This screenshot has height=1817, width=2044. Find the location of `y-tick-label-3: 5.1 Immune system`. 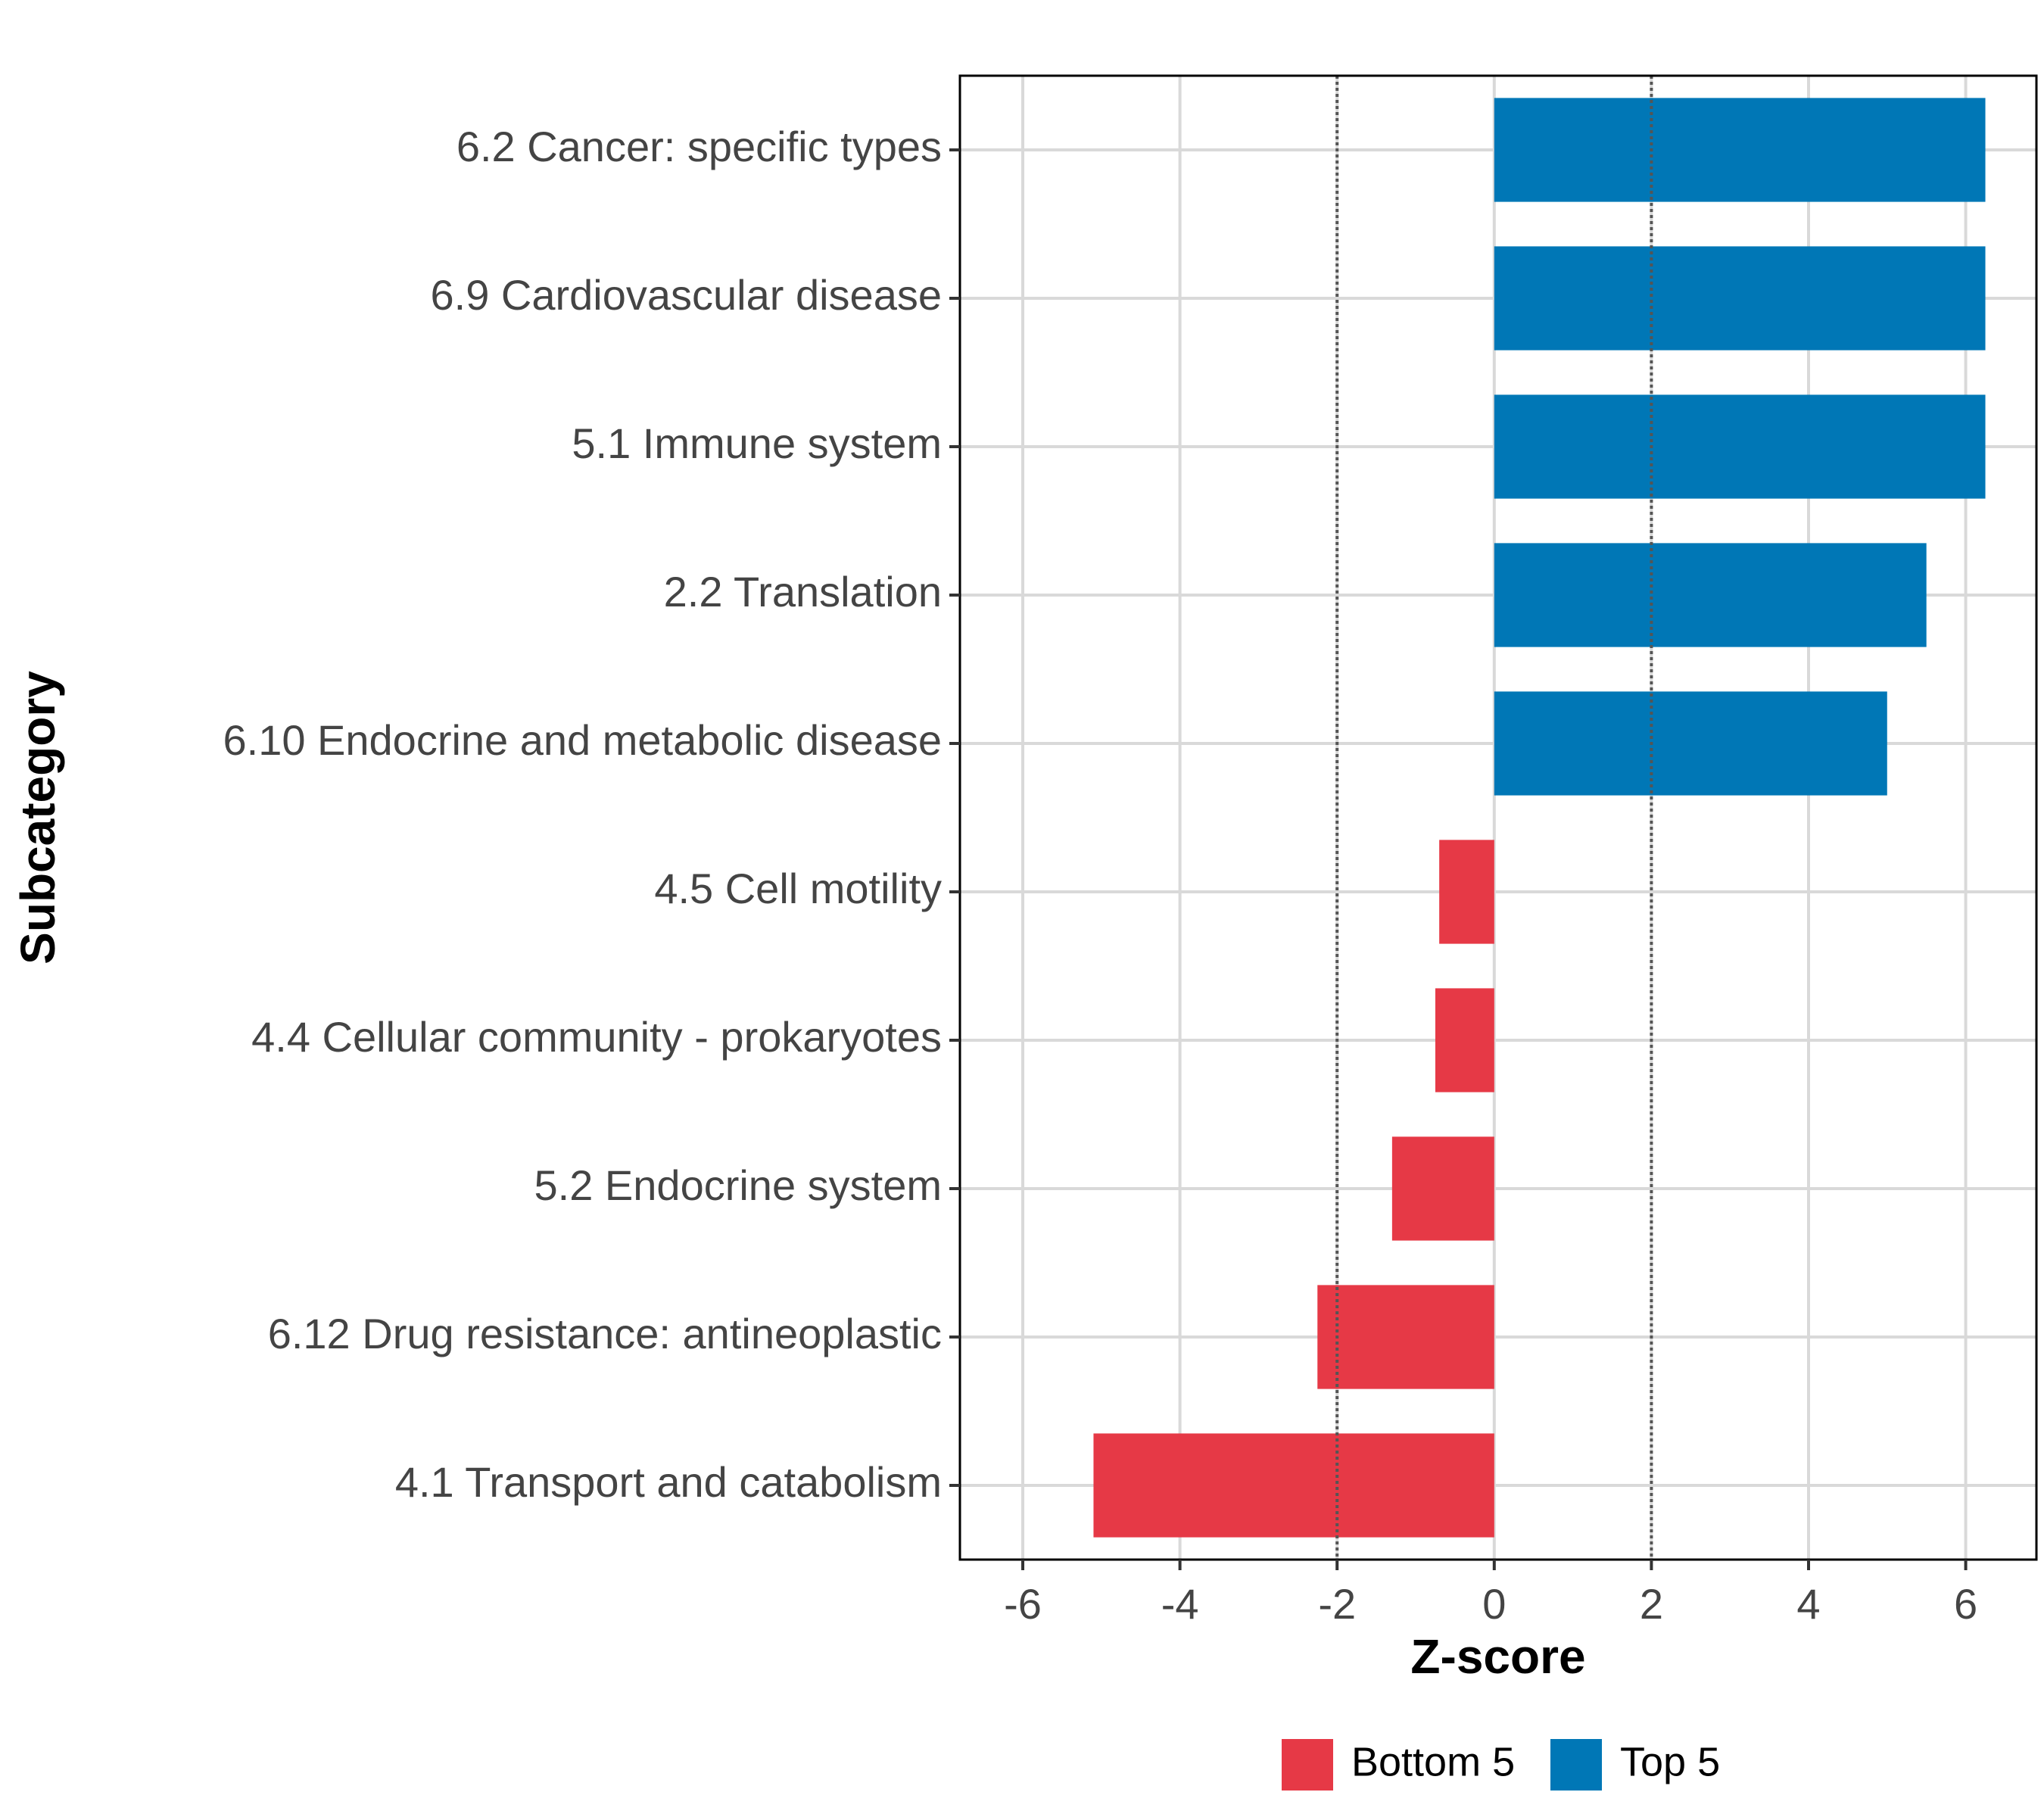

y-tick-label-3: 5.1 Immune system is located at coordinates (757, 443).